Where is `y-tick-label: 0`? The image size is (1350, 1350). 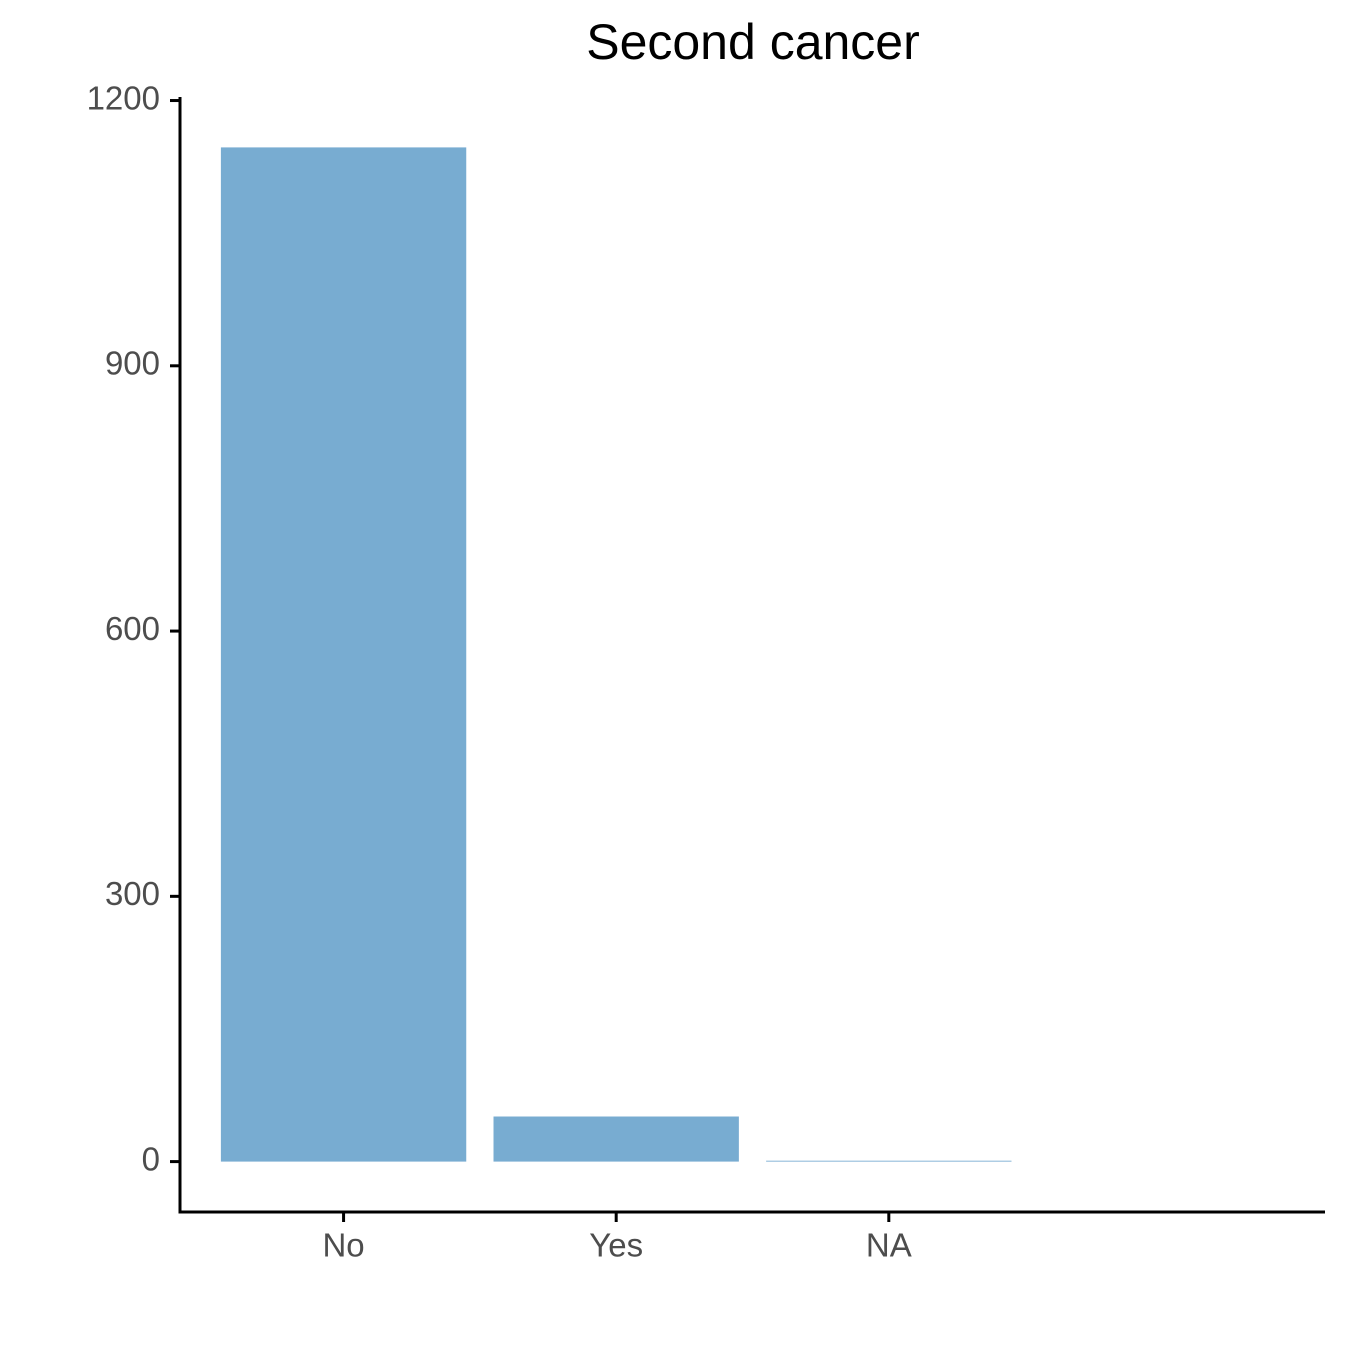
y-tick-label: 0 is located at coordinates (151, 1158).